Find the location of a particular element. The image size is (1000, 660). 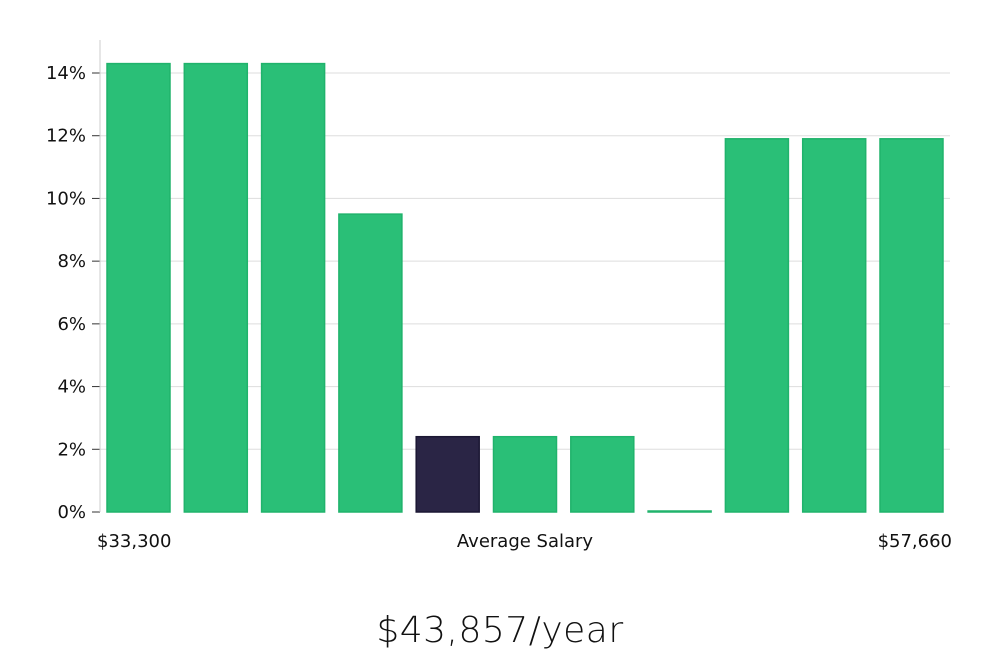

y-tick-label: 0% is located at coordinates (71, 512).